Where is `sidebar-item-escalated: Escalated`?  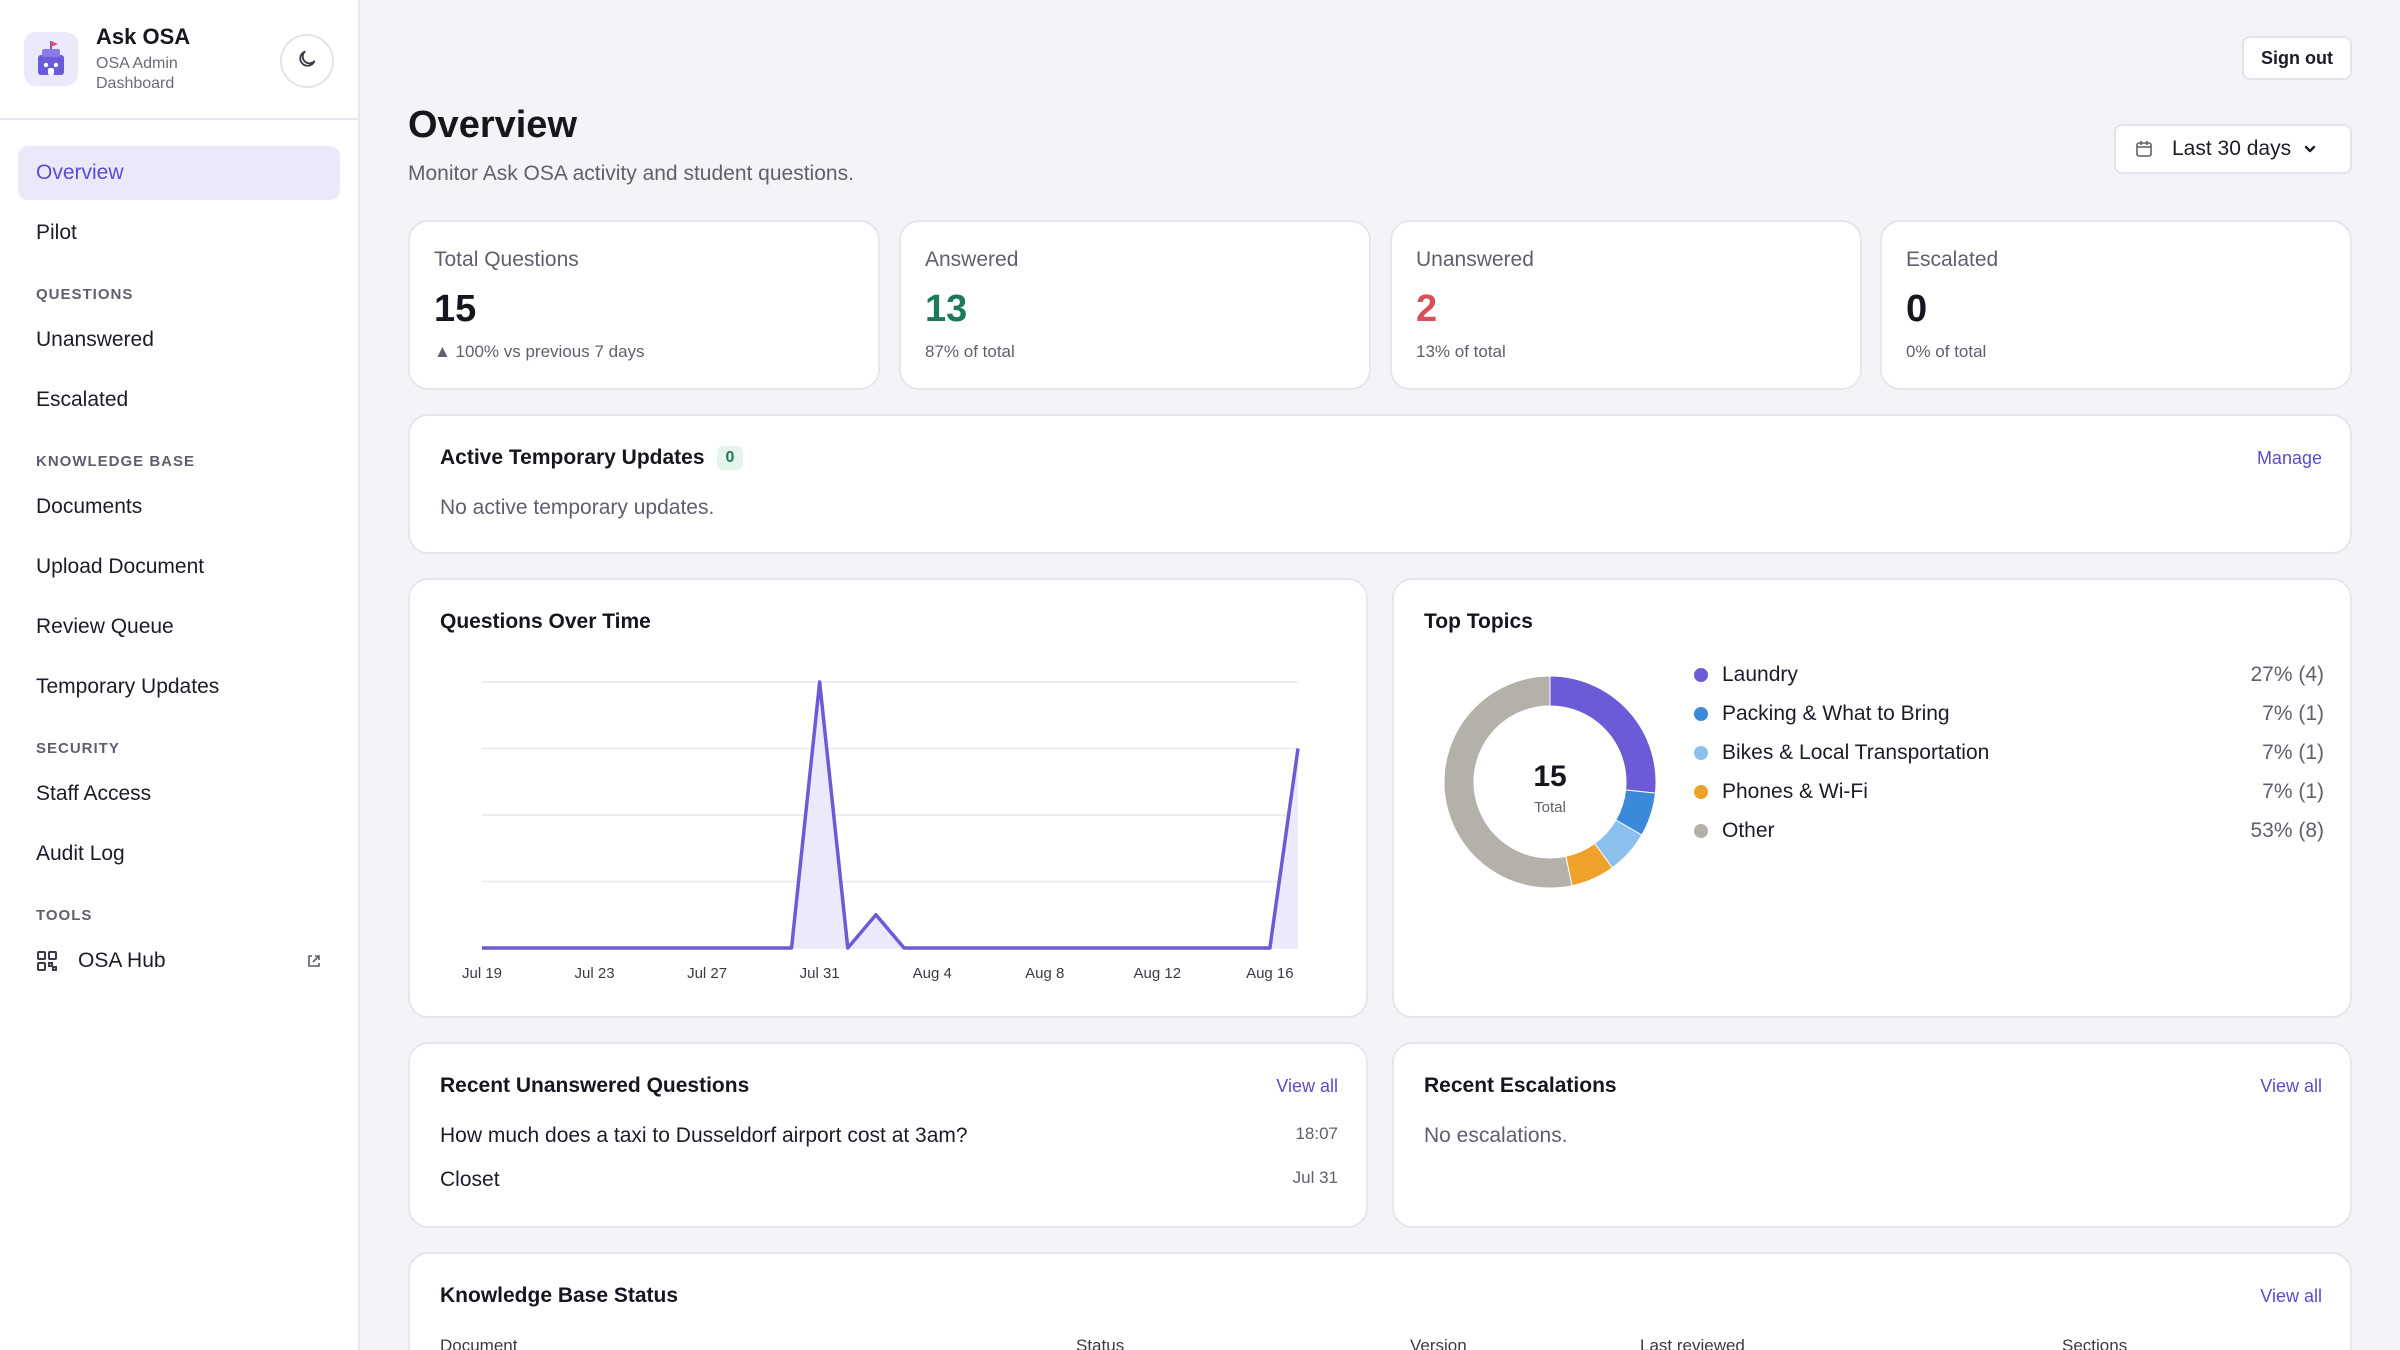 sidebar-item-escalated: Escalated is located at coordinates (179, 400).